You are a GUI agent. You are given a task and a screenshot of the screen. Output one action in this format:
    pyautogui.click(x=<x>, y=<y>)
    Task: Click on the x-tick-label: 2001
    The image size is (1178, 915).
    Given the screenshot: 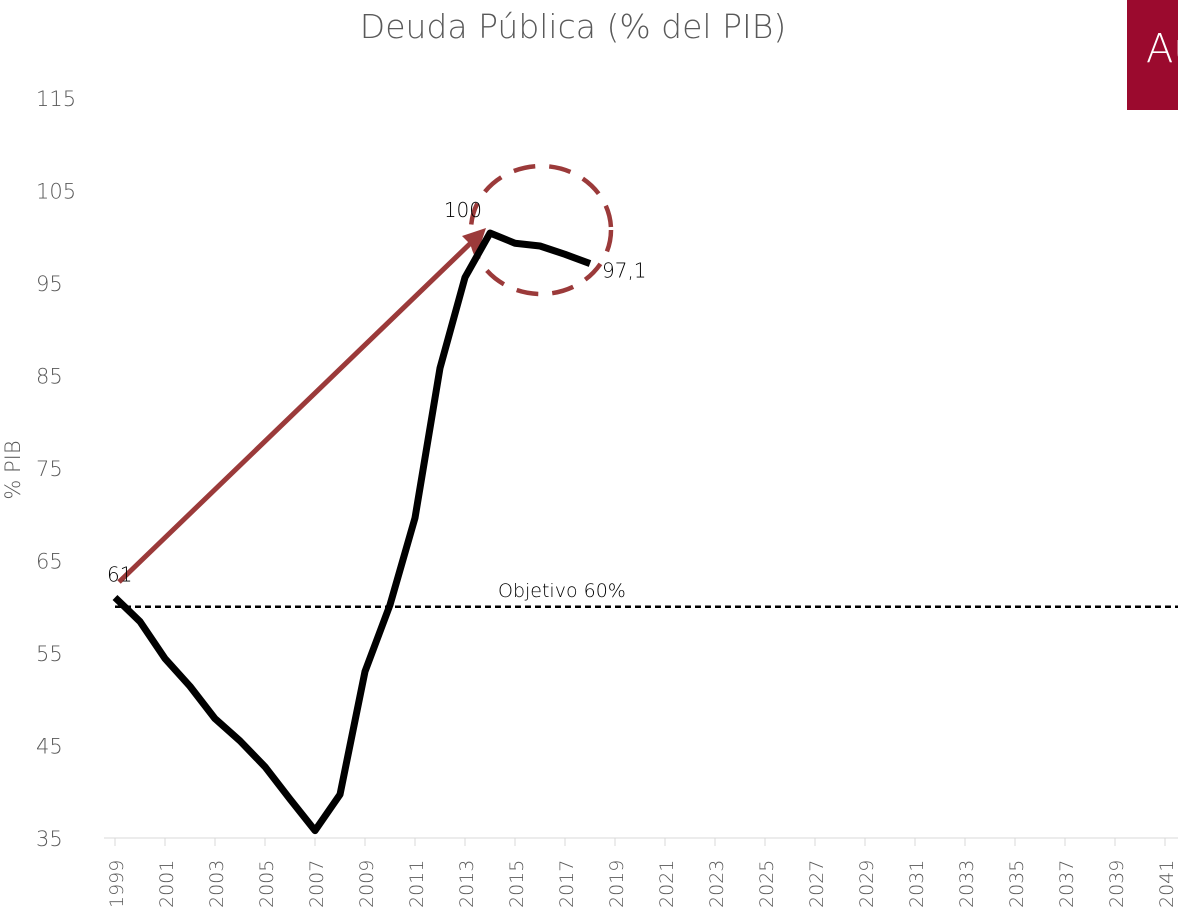 What is the action you would take?
    pyautogui.click(x=167, y=884)
    